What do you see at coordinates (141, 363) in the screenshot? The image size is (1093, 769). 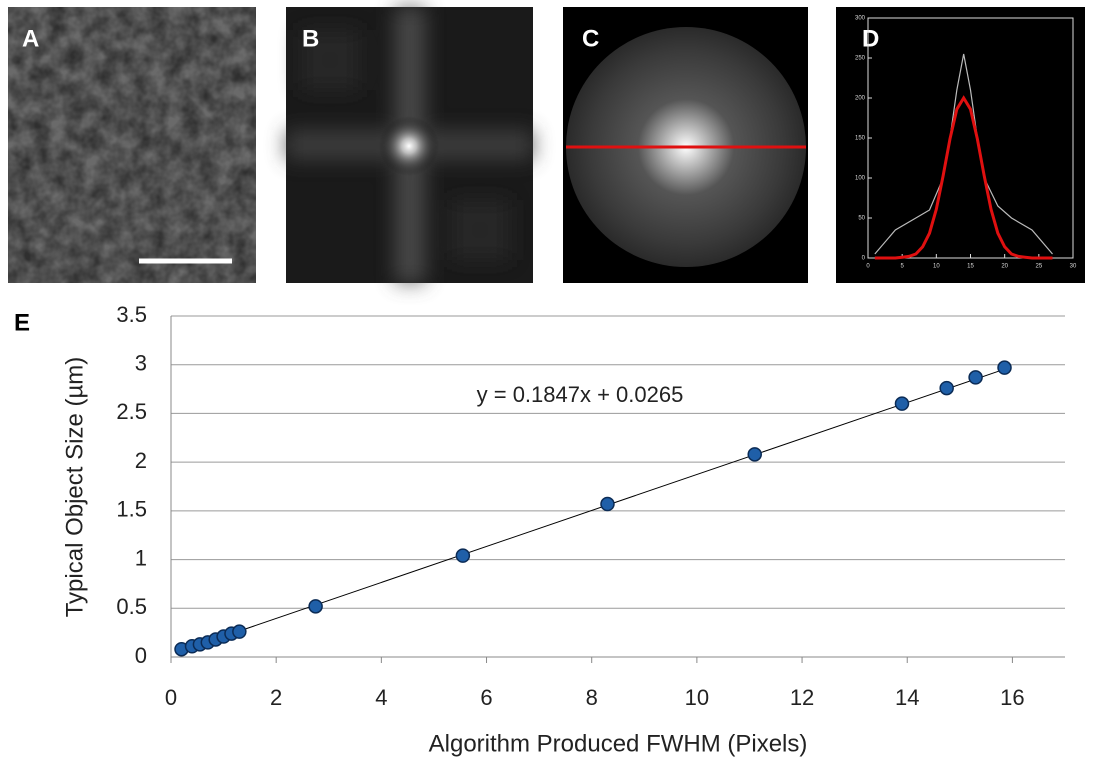 I see `y-tick-label: 3` at bounding box center [141, 363].